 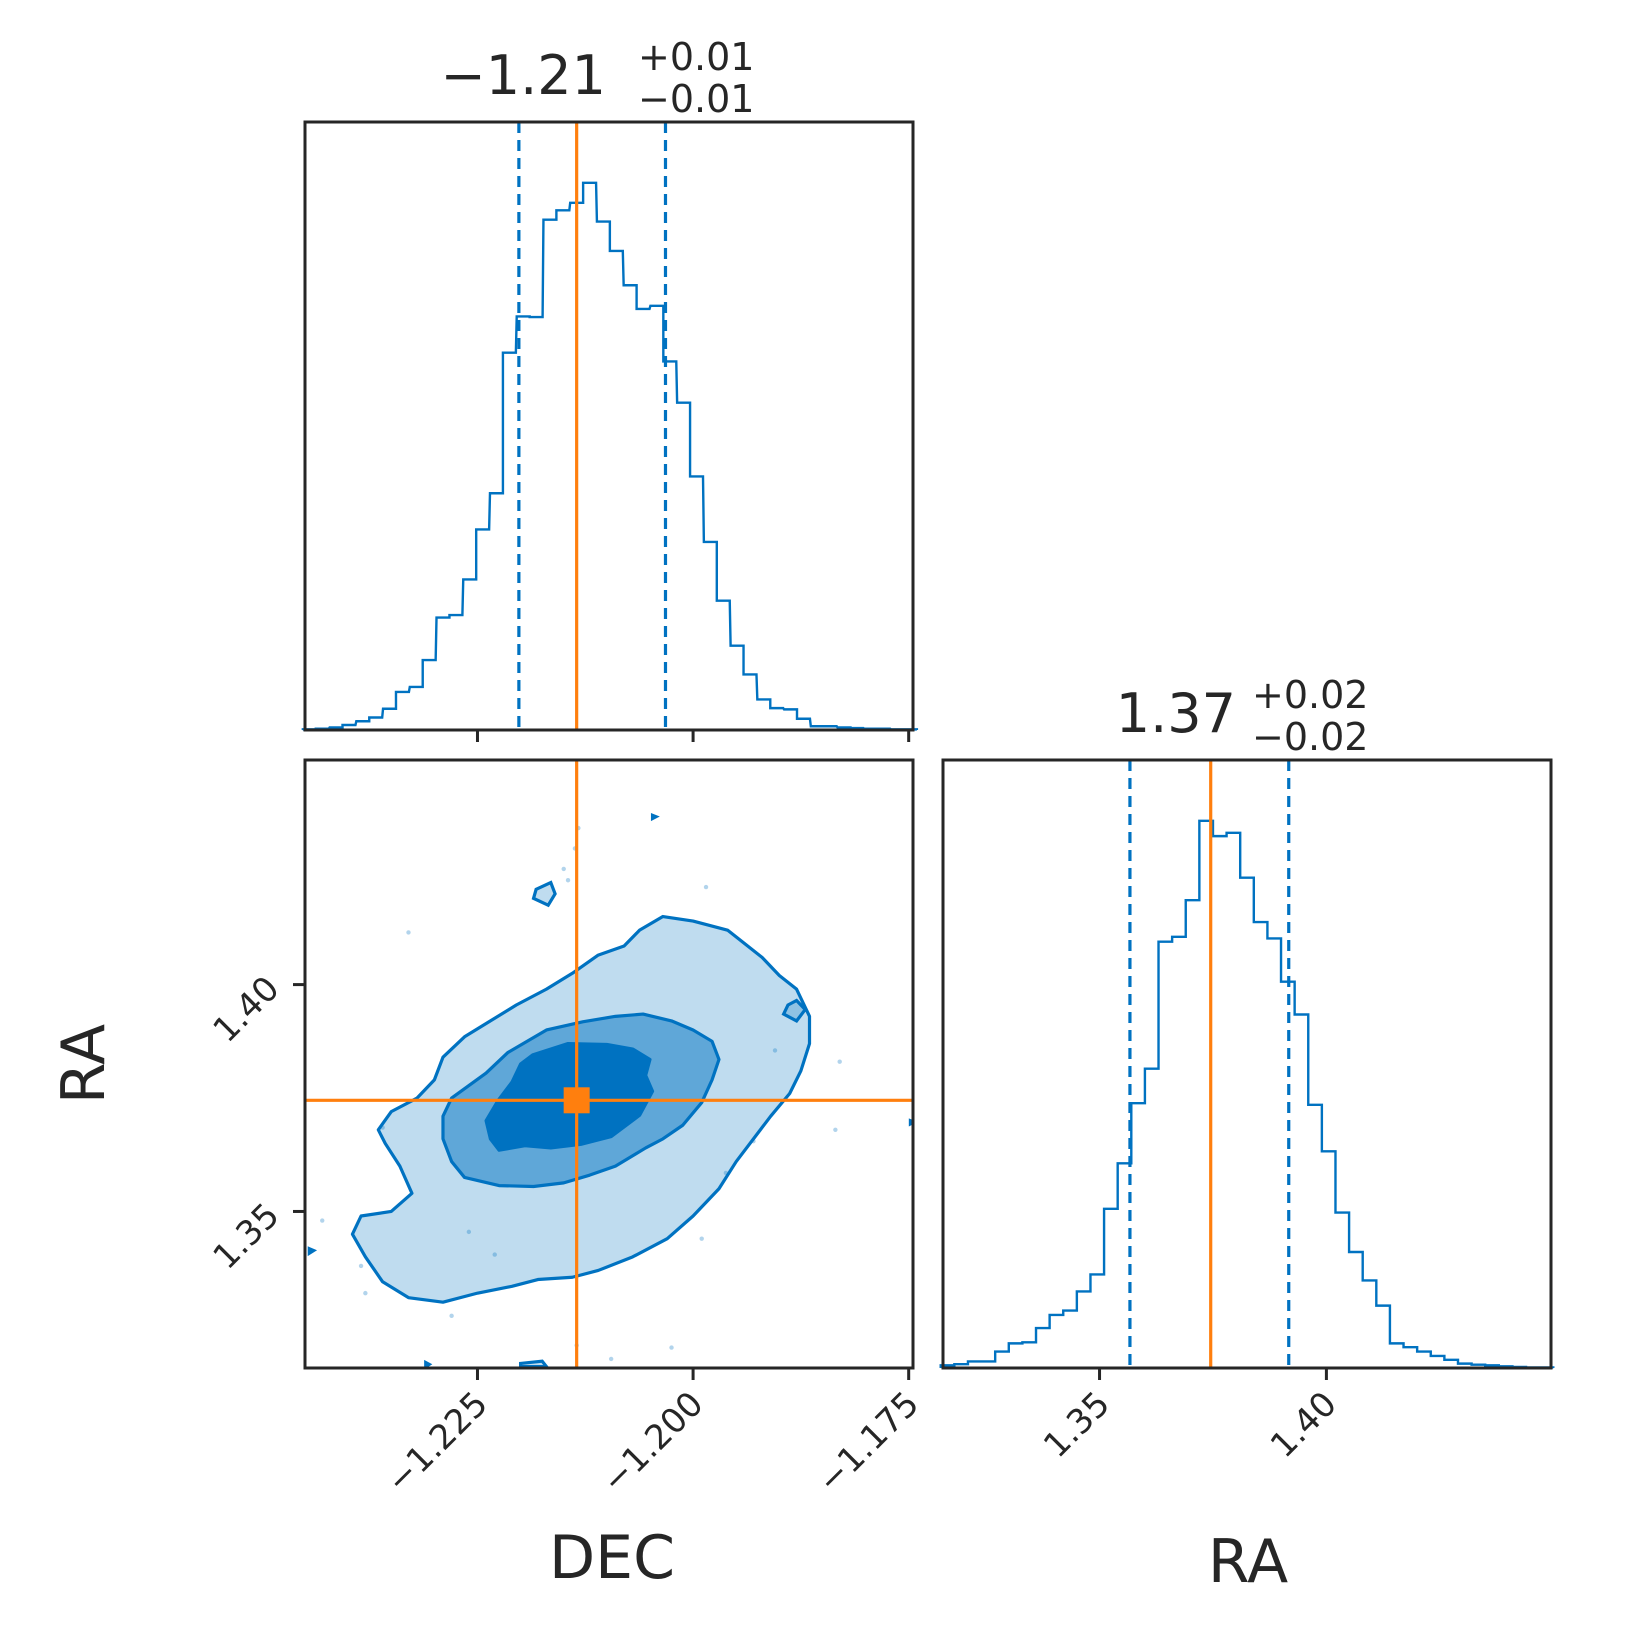 What do you see at coordinates (247, 1010) in the screenshot?
I see `ra-y-tick-label-1: 1.40` at bounding box center [247, 1010].